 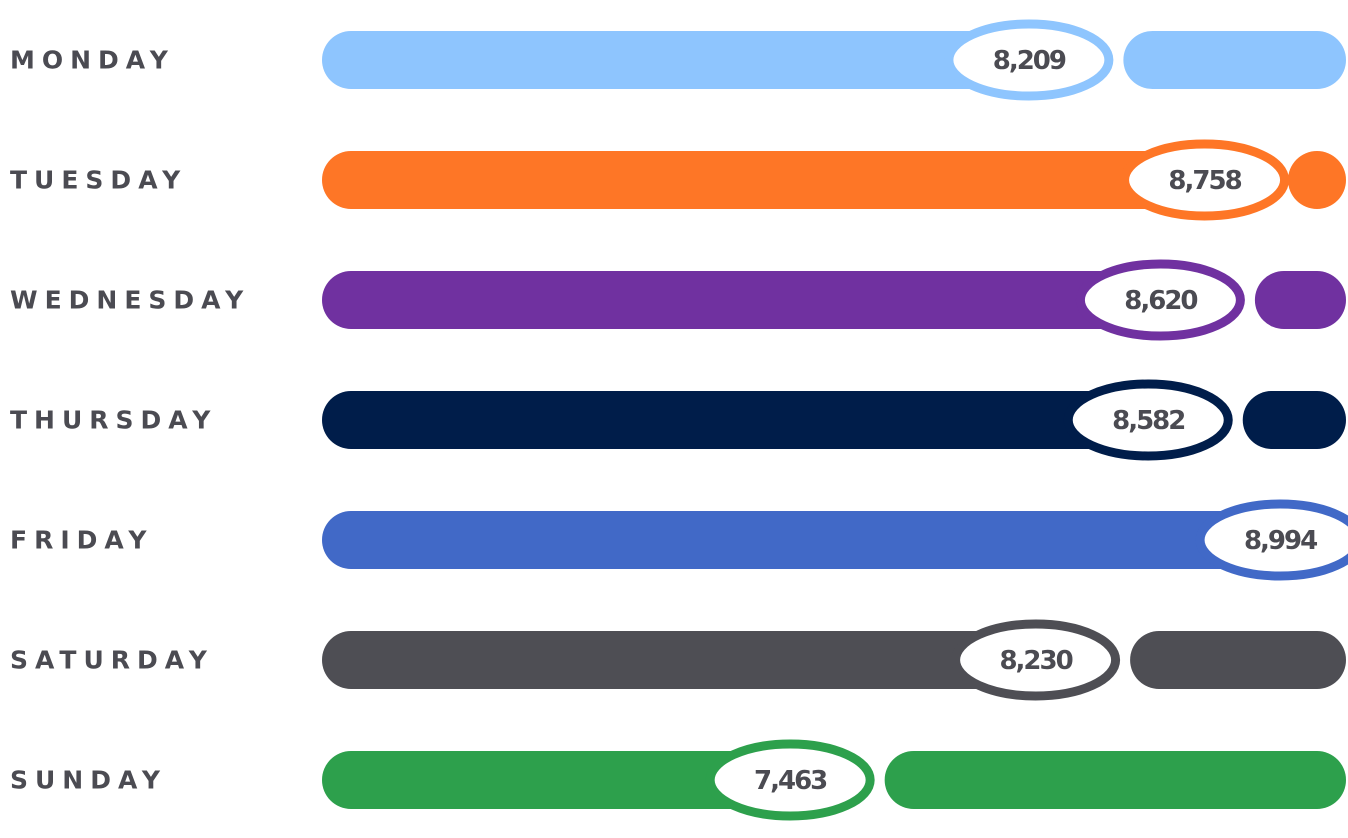 What do you see at coordinates (98, 180) in the screenshot?
I see `day-label-tuesday: TUESDAY` at bounding box center [98, 180].